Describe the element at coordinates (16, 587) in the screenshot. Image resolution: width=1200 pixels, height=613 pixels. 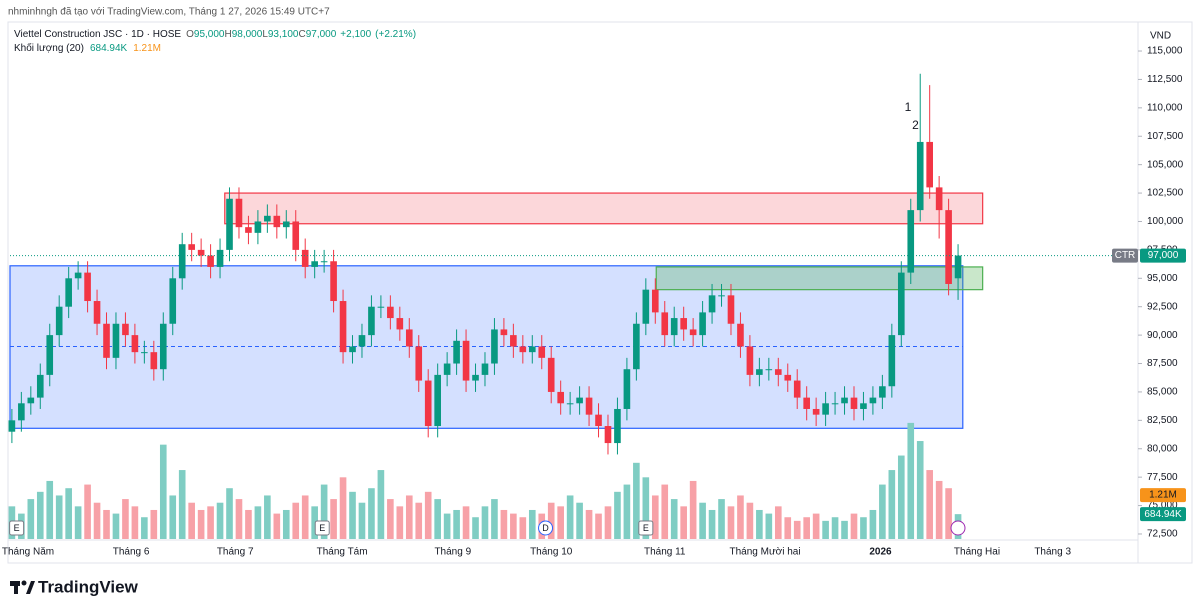
I see `logo-mark` at that location.